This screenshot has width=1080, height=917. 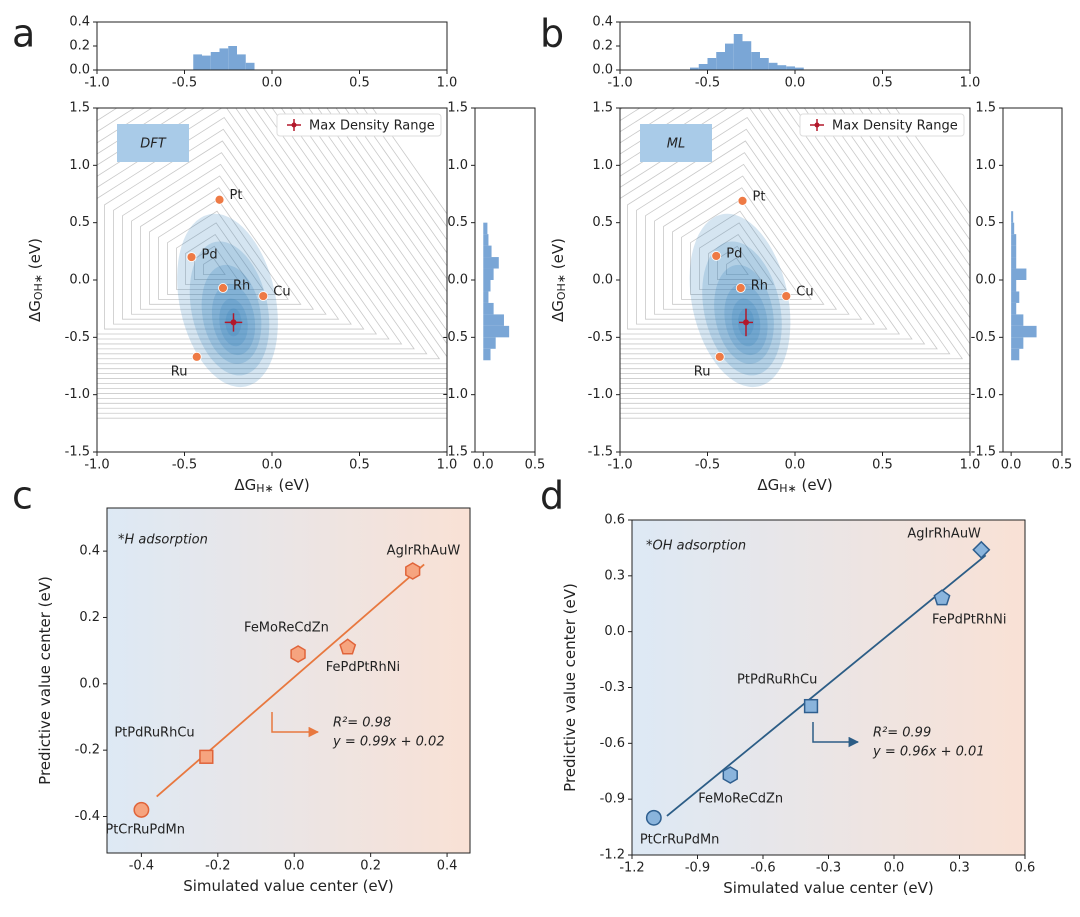 I want to click on legend-label: Max Density Range, so click(x=372, y=126).